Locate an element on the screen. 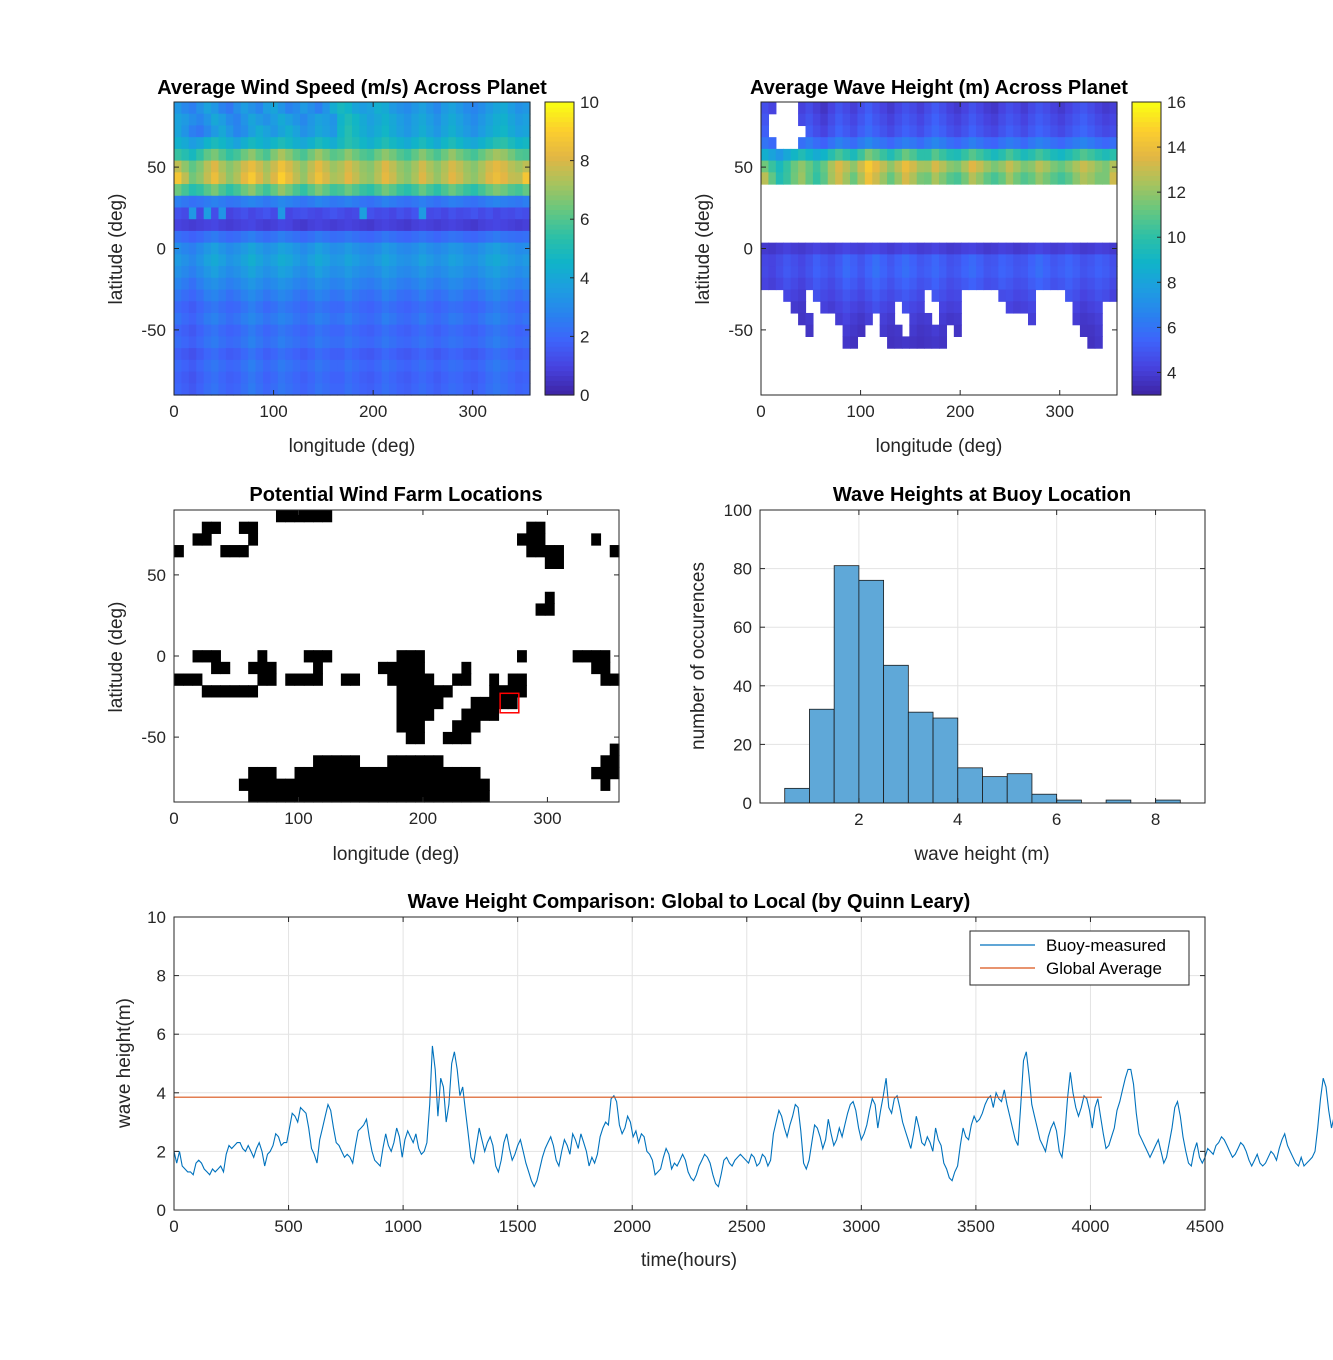 The height and width of the screenshot is (1360, 1333). x-tick-label: 1500 is located at coordinates (518, 1226).